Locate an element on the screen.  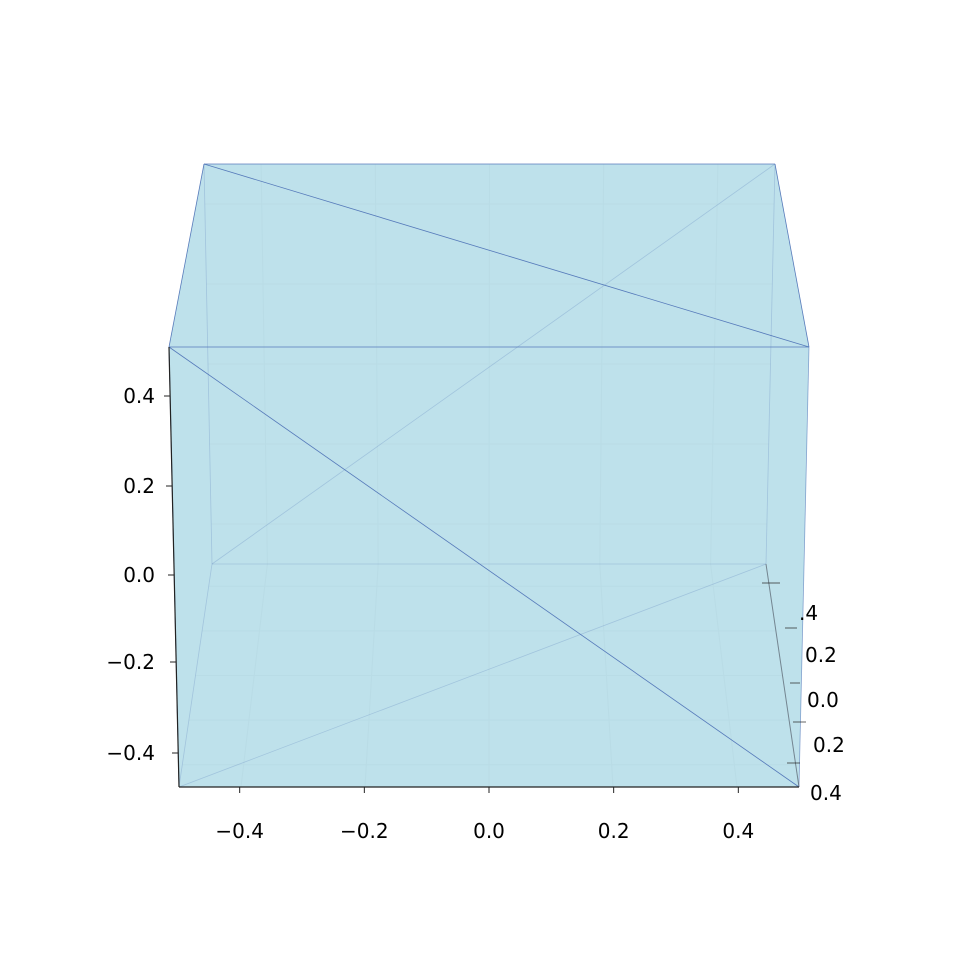
edge-floor-diagonal is located at coordinates (472, 675).